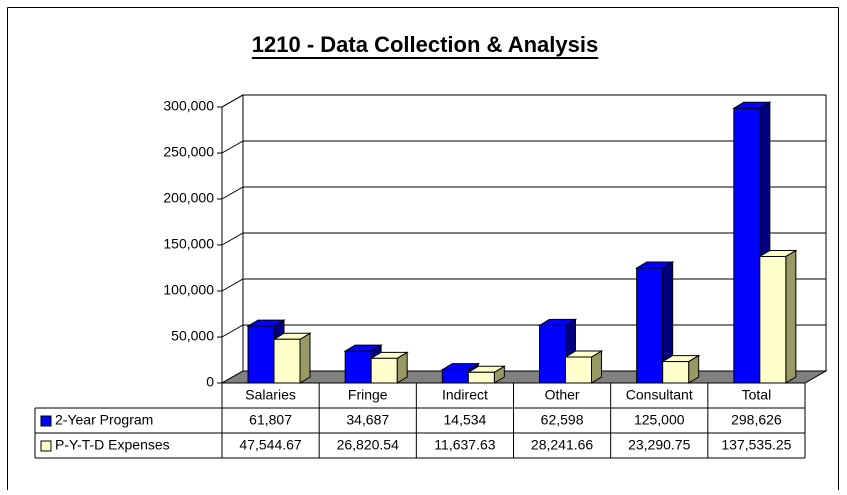 The image size is (847, 495). I want to click on table-cell: 14,534, so click(465, 420).